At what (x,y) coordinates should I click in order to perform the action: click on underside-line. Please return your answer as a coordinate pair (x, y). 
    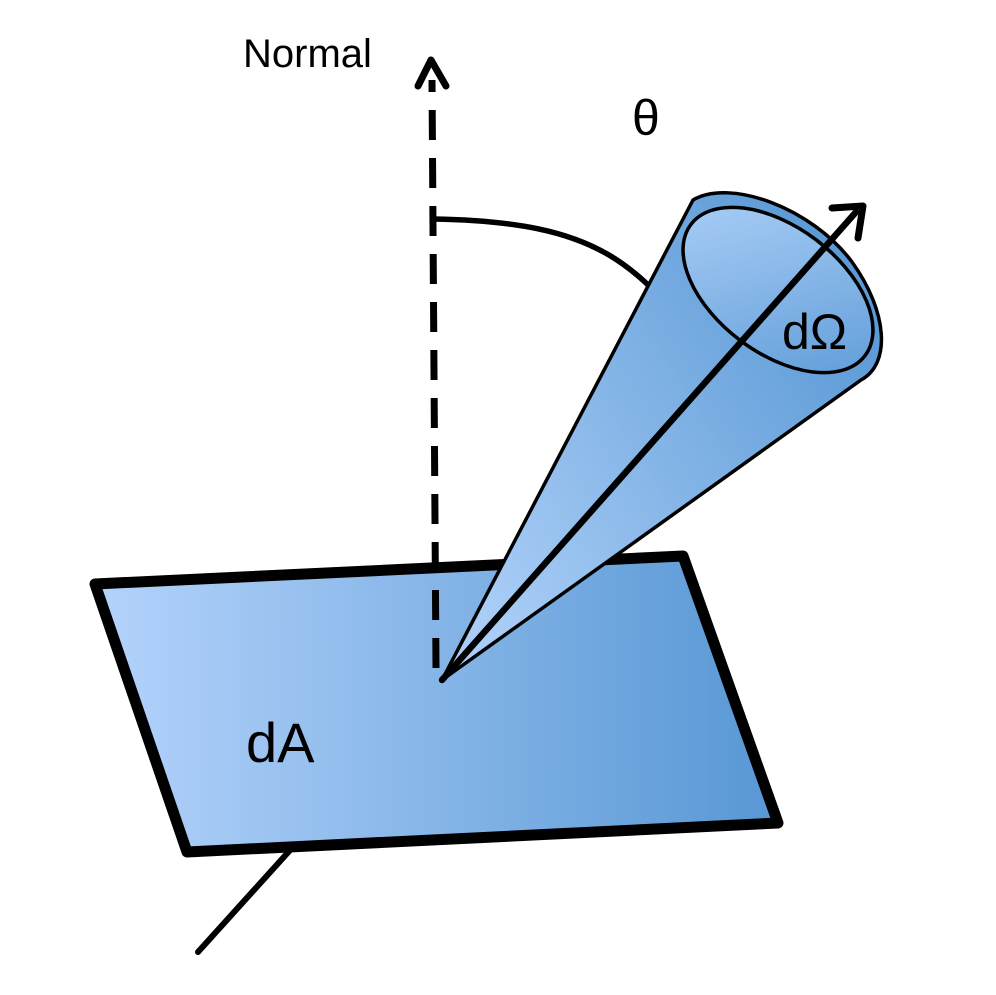
    Looking at the image, I should click on (245, 900).